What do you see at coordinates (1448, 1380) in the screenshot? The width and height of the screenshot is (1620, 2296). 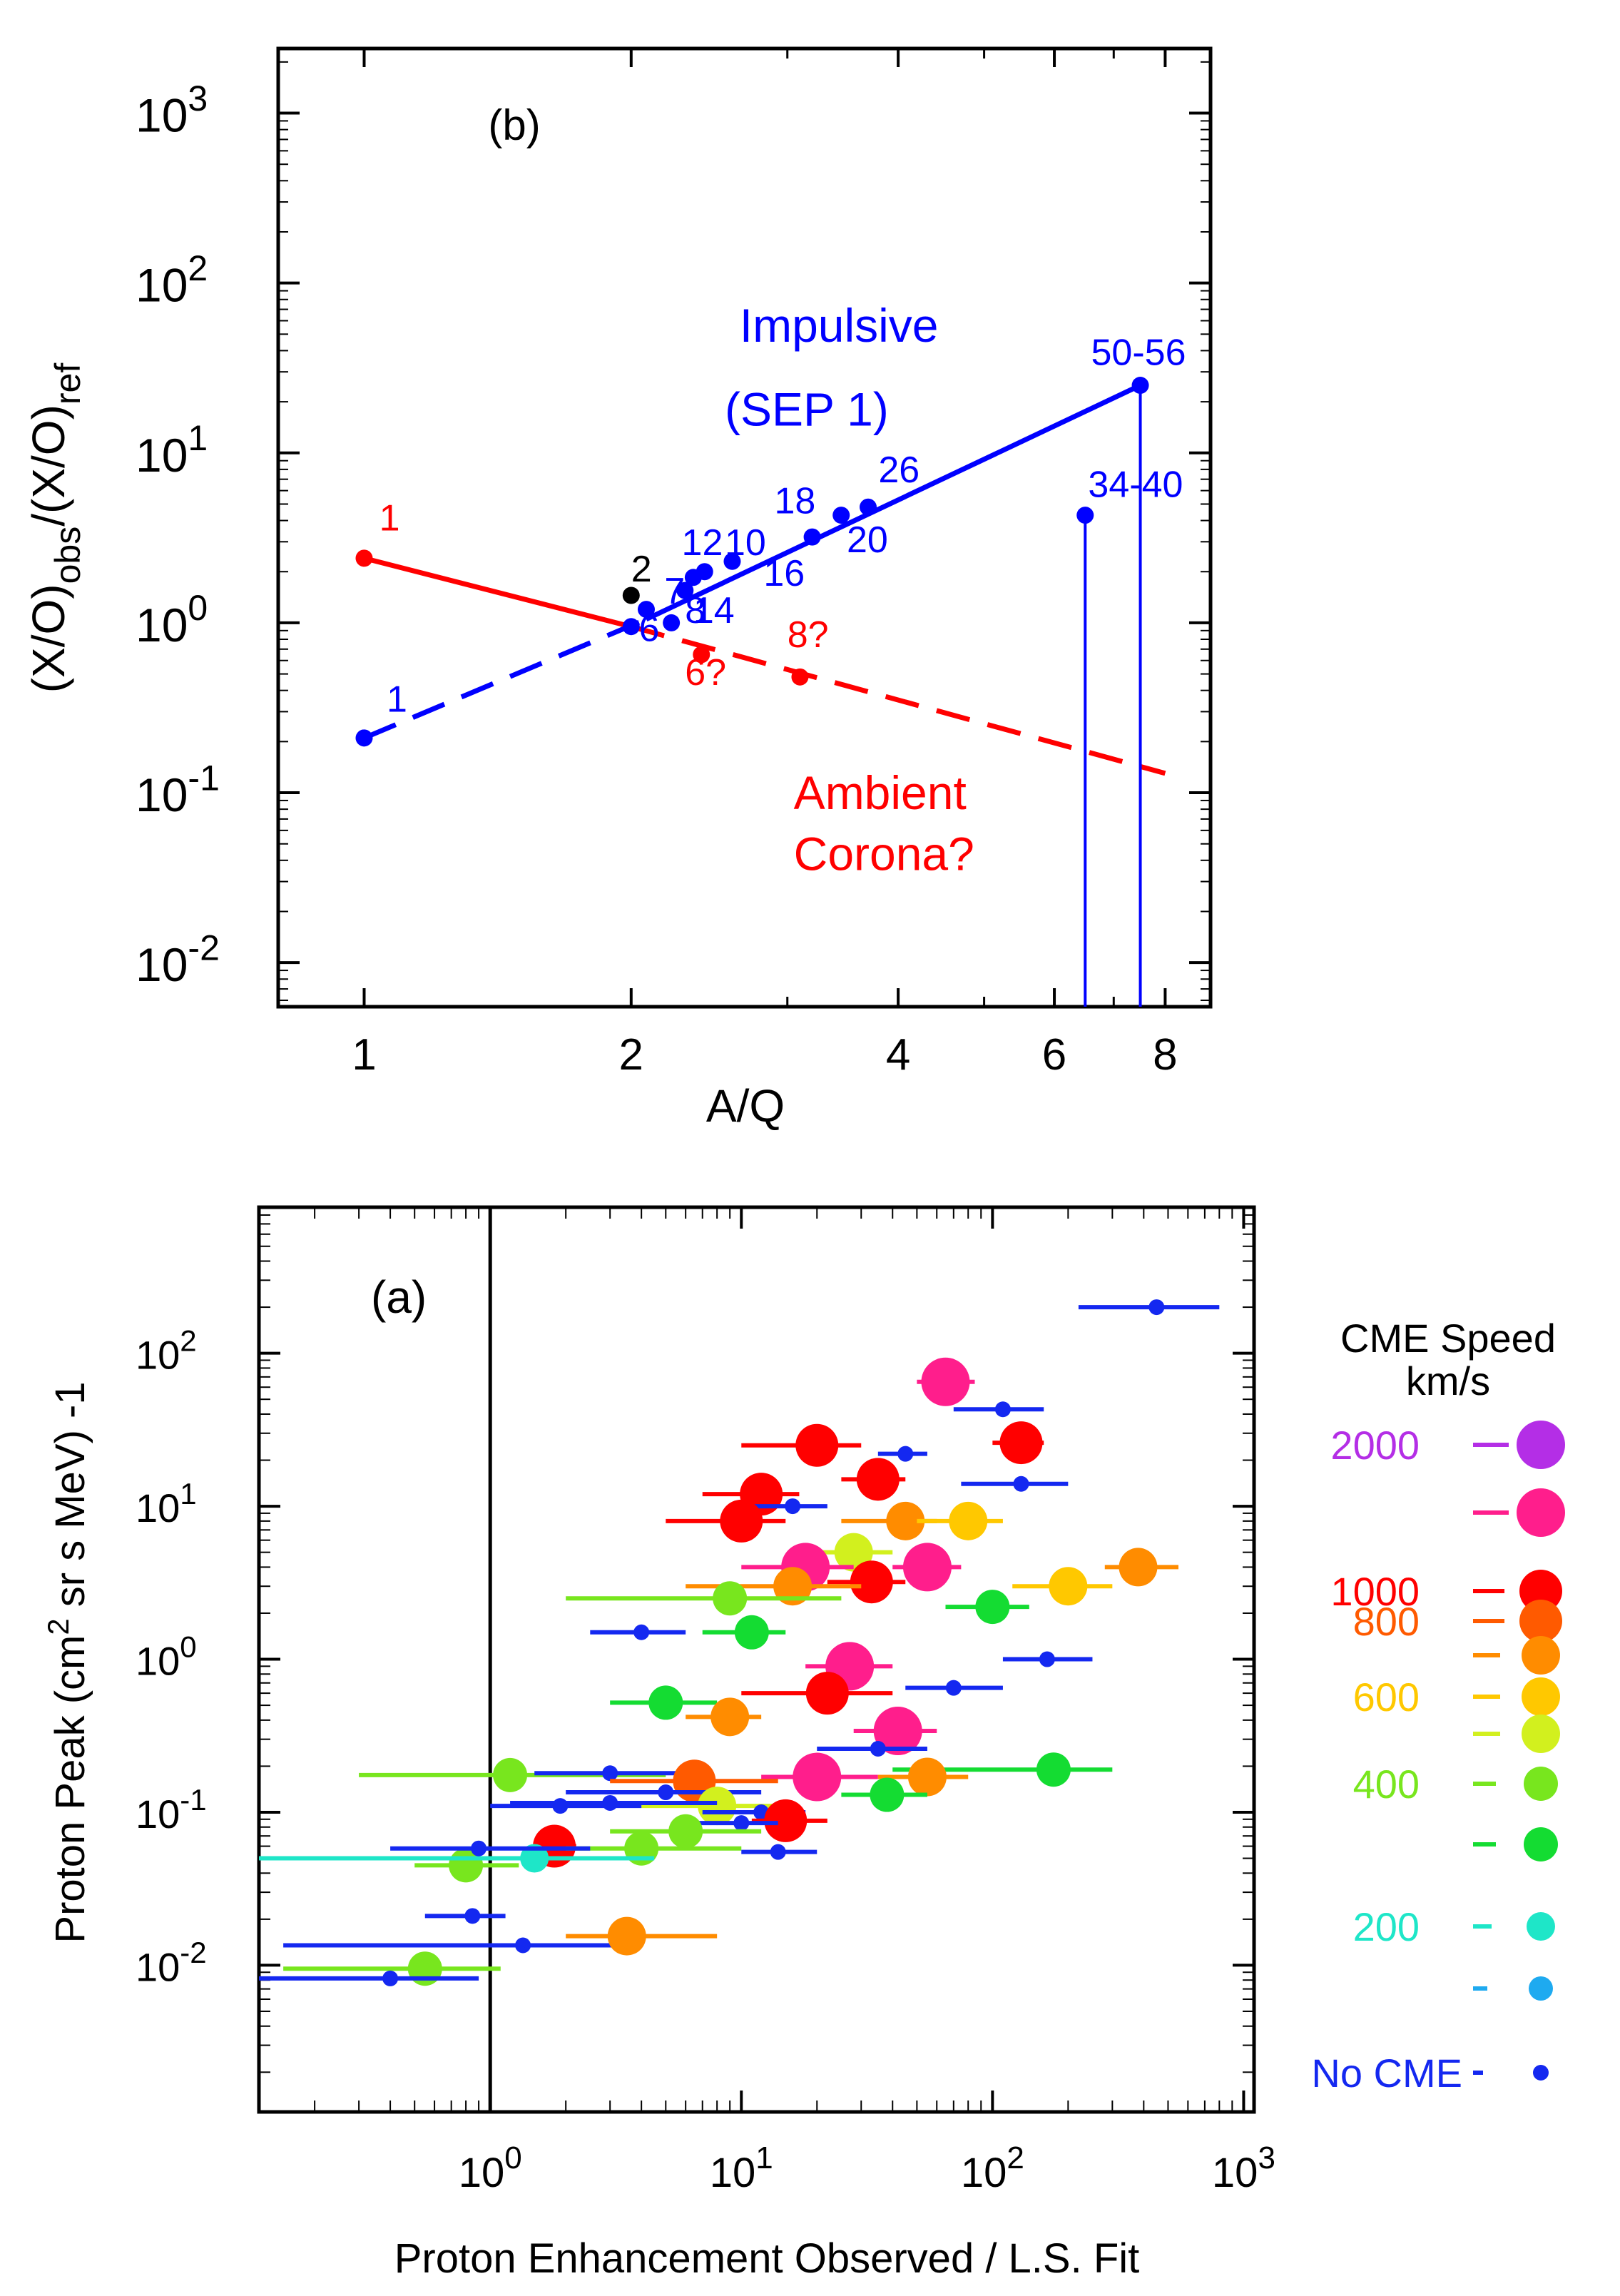 I see `legend-subtitle: km/s` at bounding box center [1448, 1380].